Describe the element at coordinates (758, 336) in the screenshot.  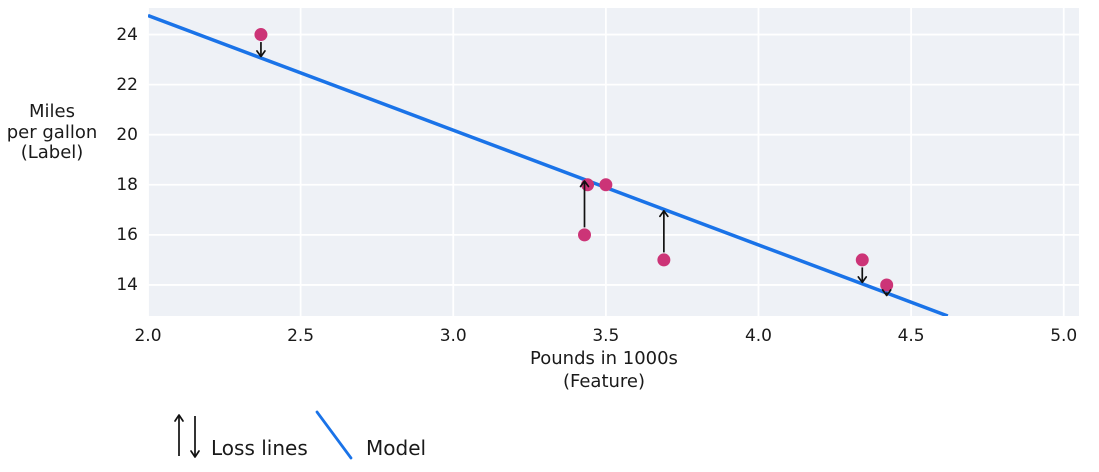
I see `x-tick-label: 4.0` at that location.